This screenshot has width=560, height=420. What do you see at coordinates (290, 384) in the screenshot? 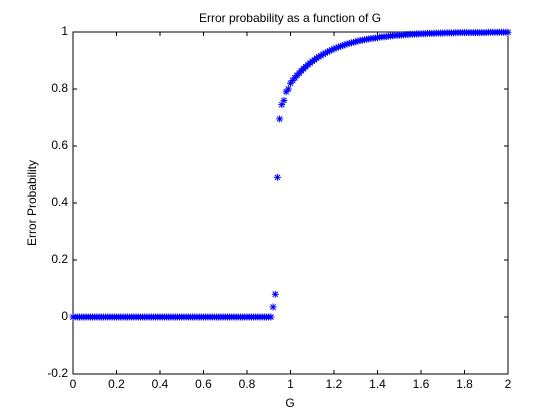
I see `x-tick-label: 1` at bounding box center [290, 384].